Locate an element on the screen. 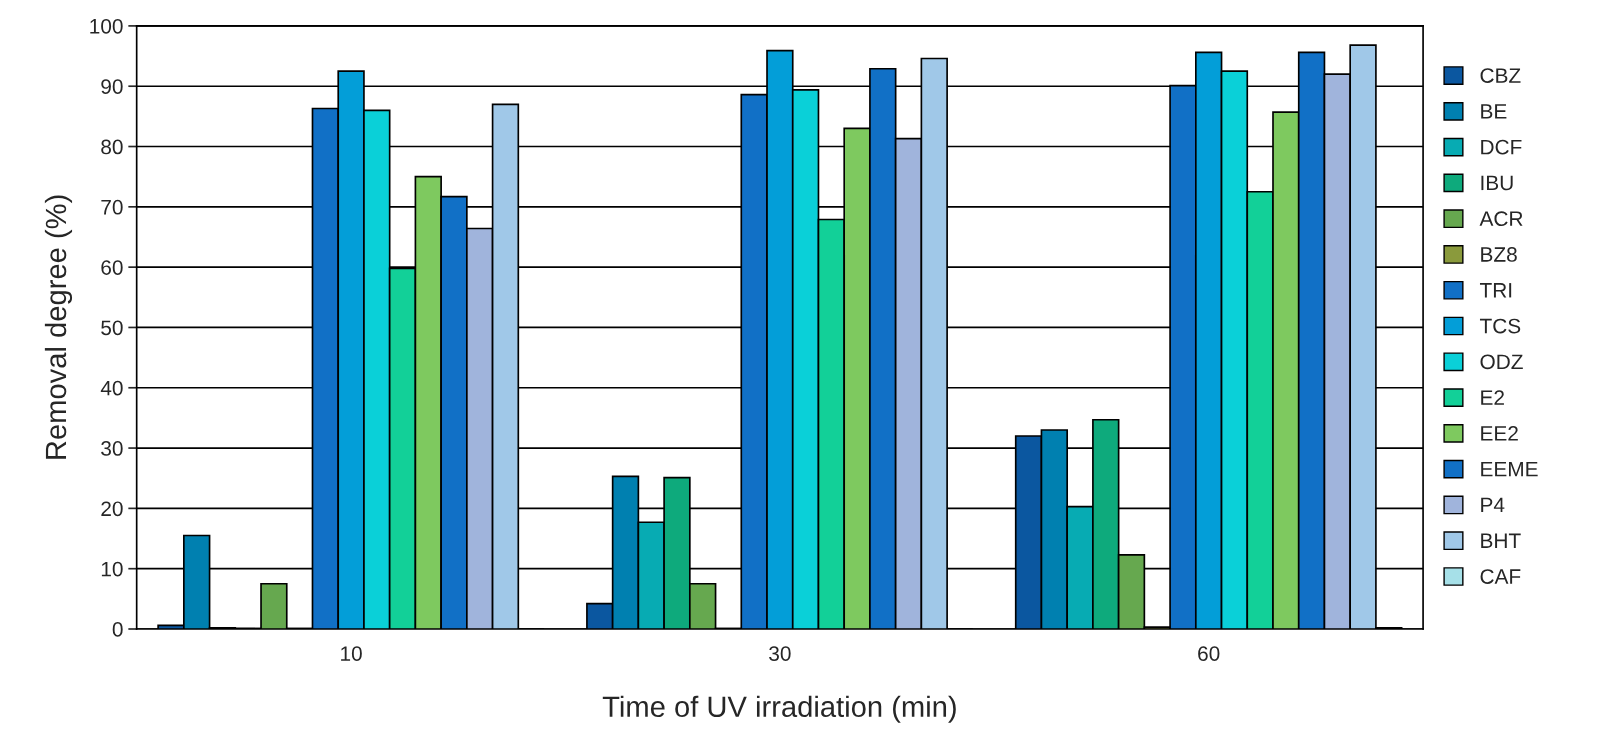 The image size is (1608, 740). y-tick-label: 50 is located at coordinates (112, 328).